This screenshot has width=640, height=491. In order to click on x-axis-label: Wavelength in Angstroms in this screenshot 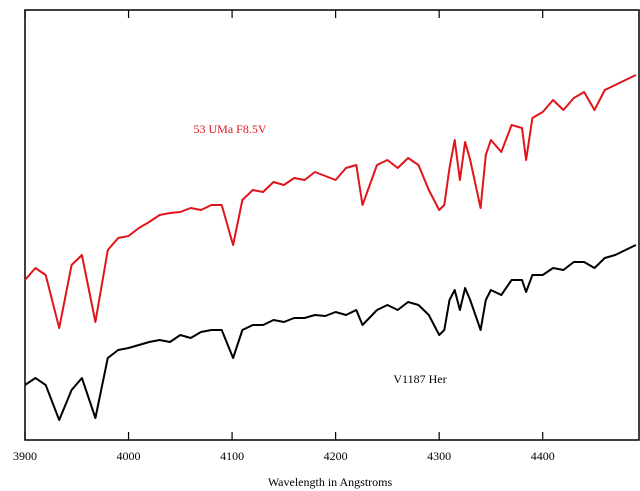, I will do `click(330, 482)`.